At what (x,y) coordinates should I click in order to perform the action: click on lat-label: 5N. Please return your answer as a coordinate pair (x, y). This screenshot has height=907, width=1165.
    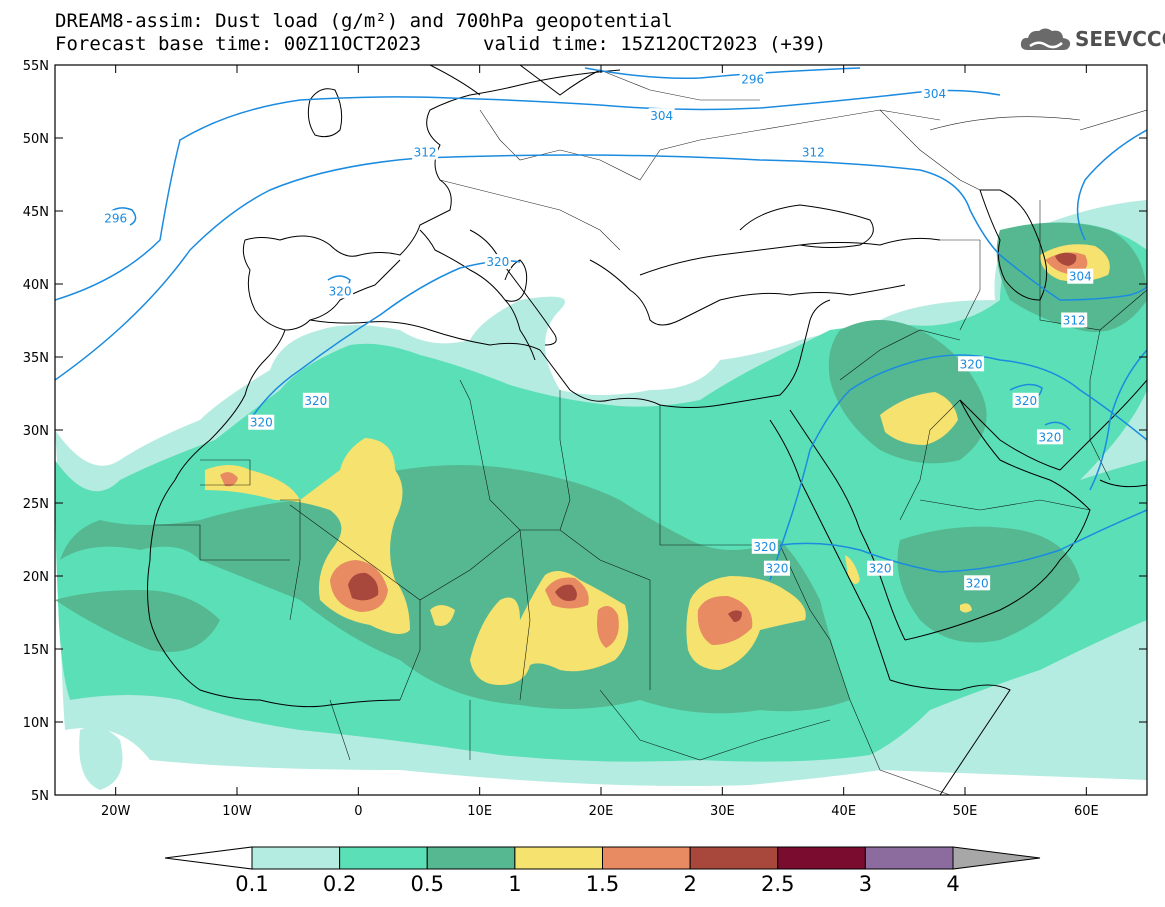
    Looking at the image, I should click on (40, 796).